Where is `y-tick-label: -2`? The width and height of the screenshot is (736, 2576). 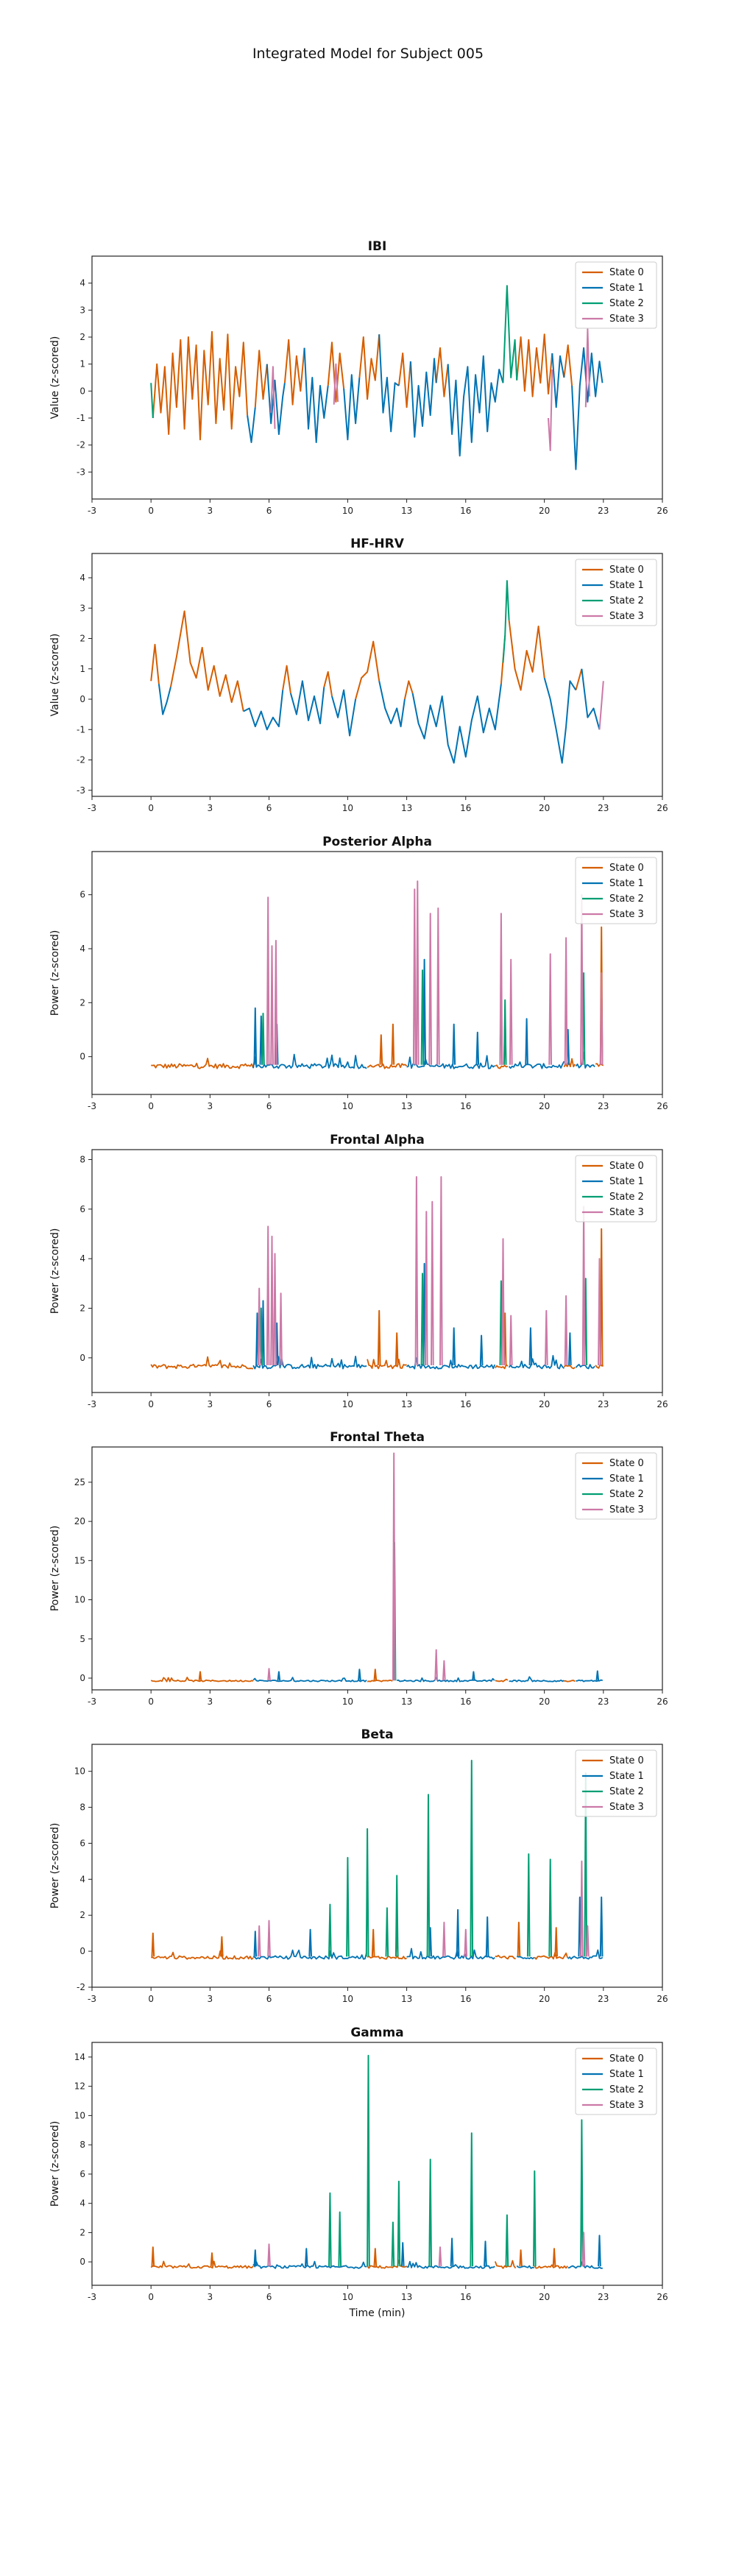 y-tick-label: -2 is located at coordinates (81, 445).